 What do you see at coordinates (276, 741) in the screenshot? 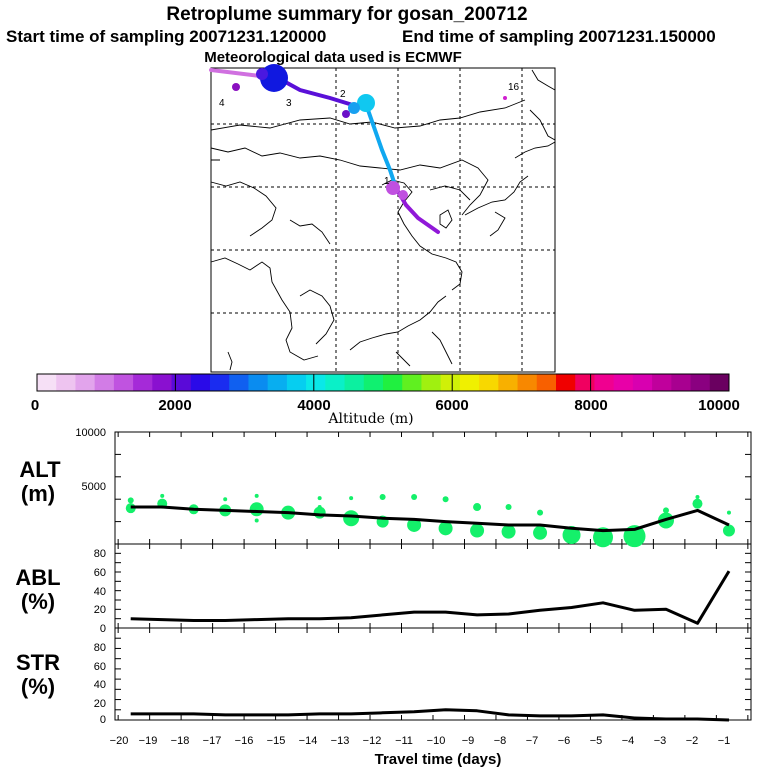
I see `xtick-label-m15: −15` at bounding box center [276, 741].